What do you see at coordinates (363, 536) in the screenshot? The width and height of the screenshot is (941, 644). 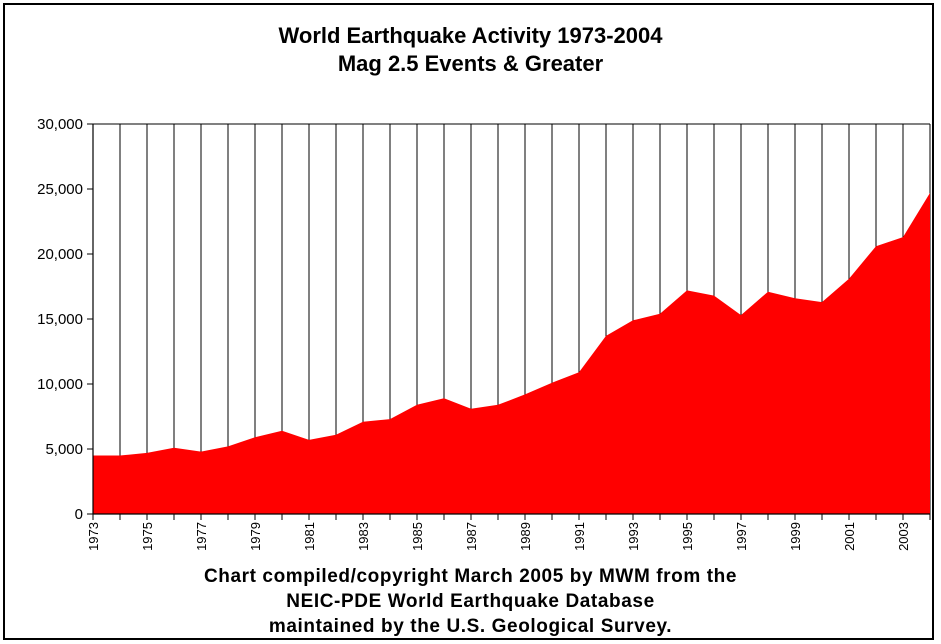 I see `x-tick-label: 1983` at bounding box center [363, 536].